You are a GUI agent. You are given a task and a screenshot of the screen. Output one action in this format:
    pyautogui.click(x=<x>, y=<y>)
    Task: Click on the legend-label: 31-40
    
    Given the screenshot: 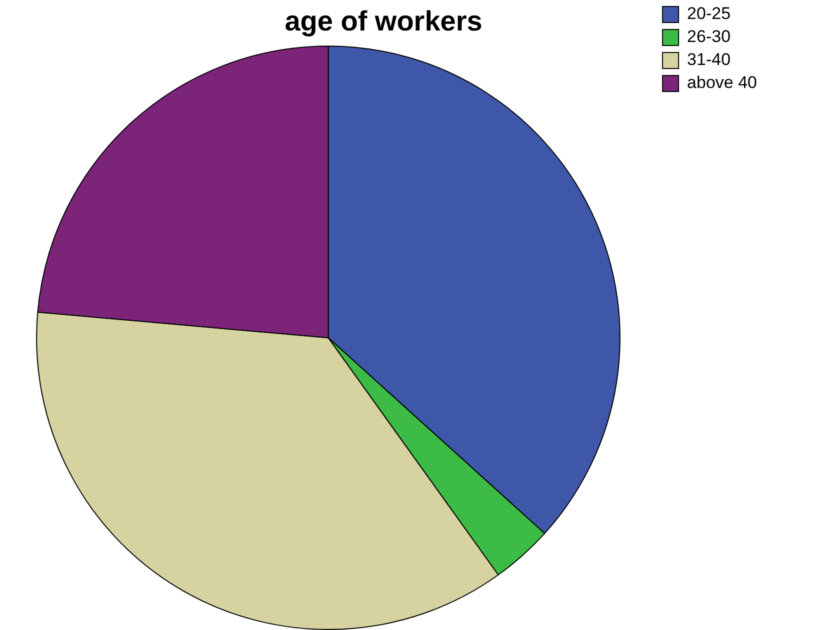 What is the action you would take?
    pyautogui.click(x=709, y=60)
    